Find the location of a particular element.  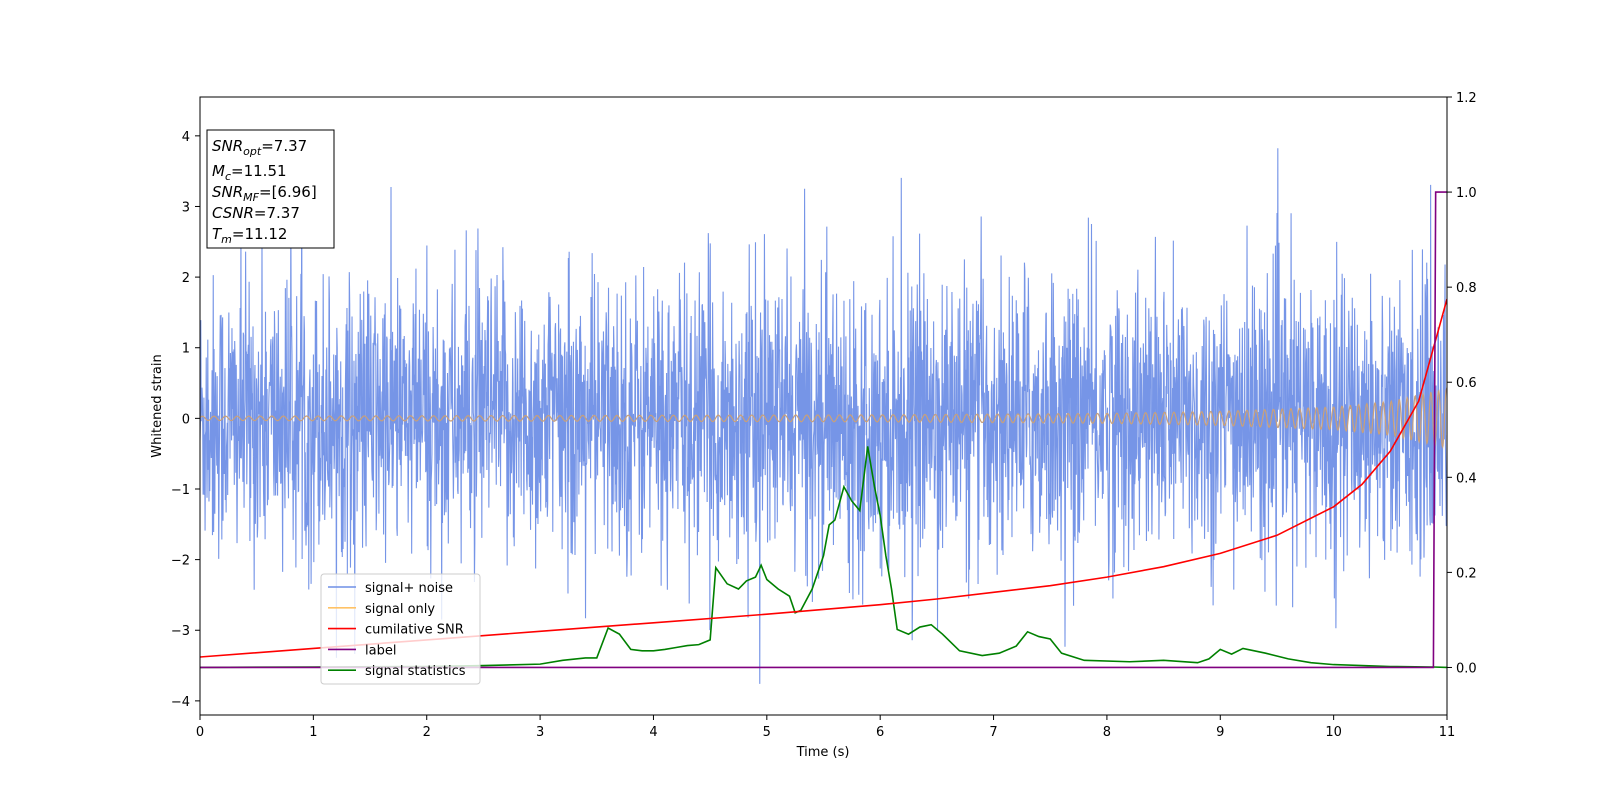

legend-label: signal statistics is located at coordinates (415, 671).